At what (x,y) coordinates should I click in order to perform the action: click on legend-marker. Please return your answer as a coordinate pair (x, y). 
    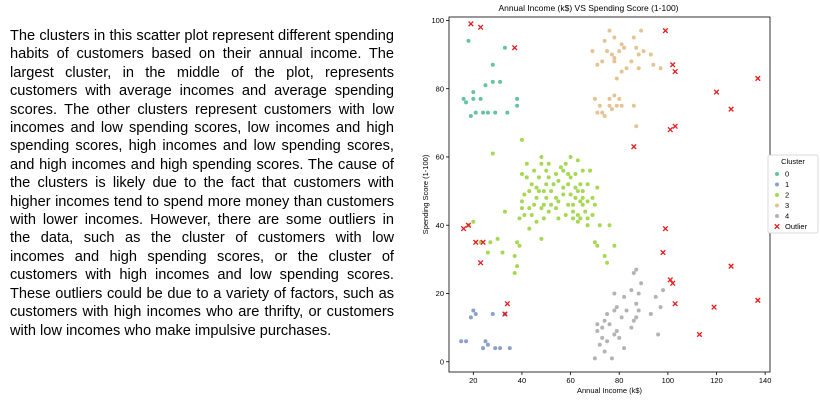
    Looking at the image, I should click on (777, 226).